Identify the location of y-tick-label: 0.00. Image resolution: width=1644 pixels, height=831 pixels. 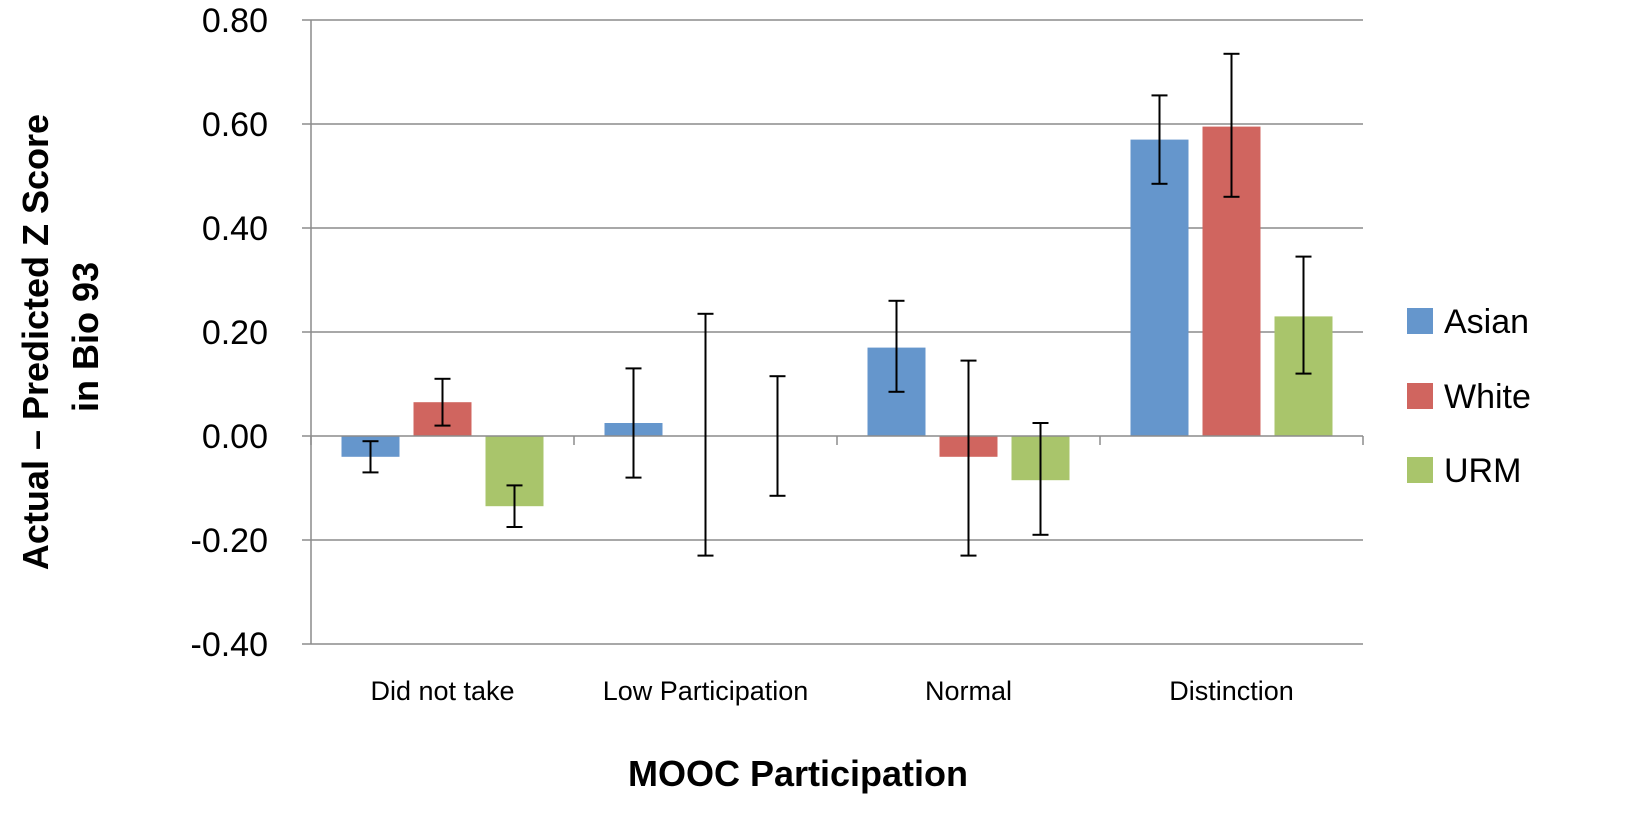
(235, 437).